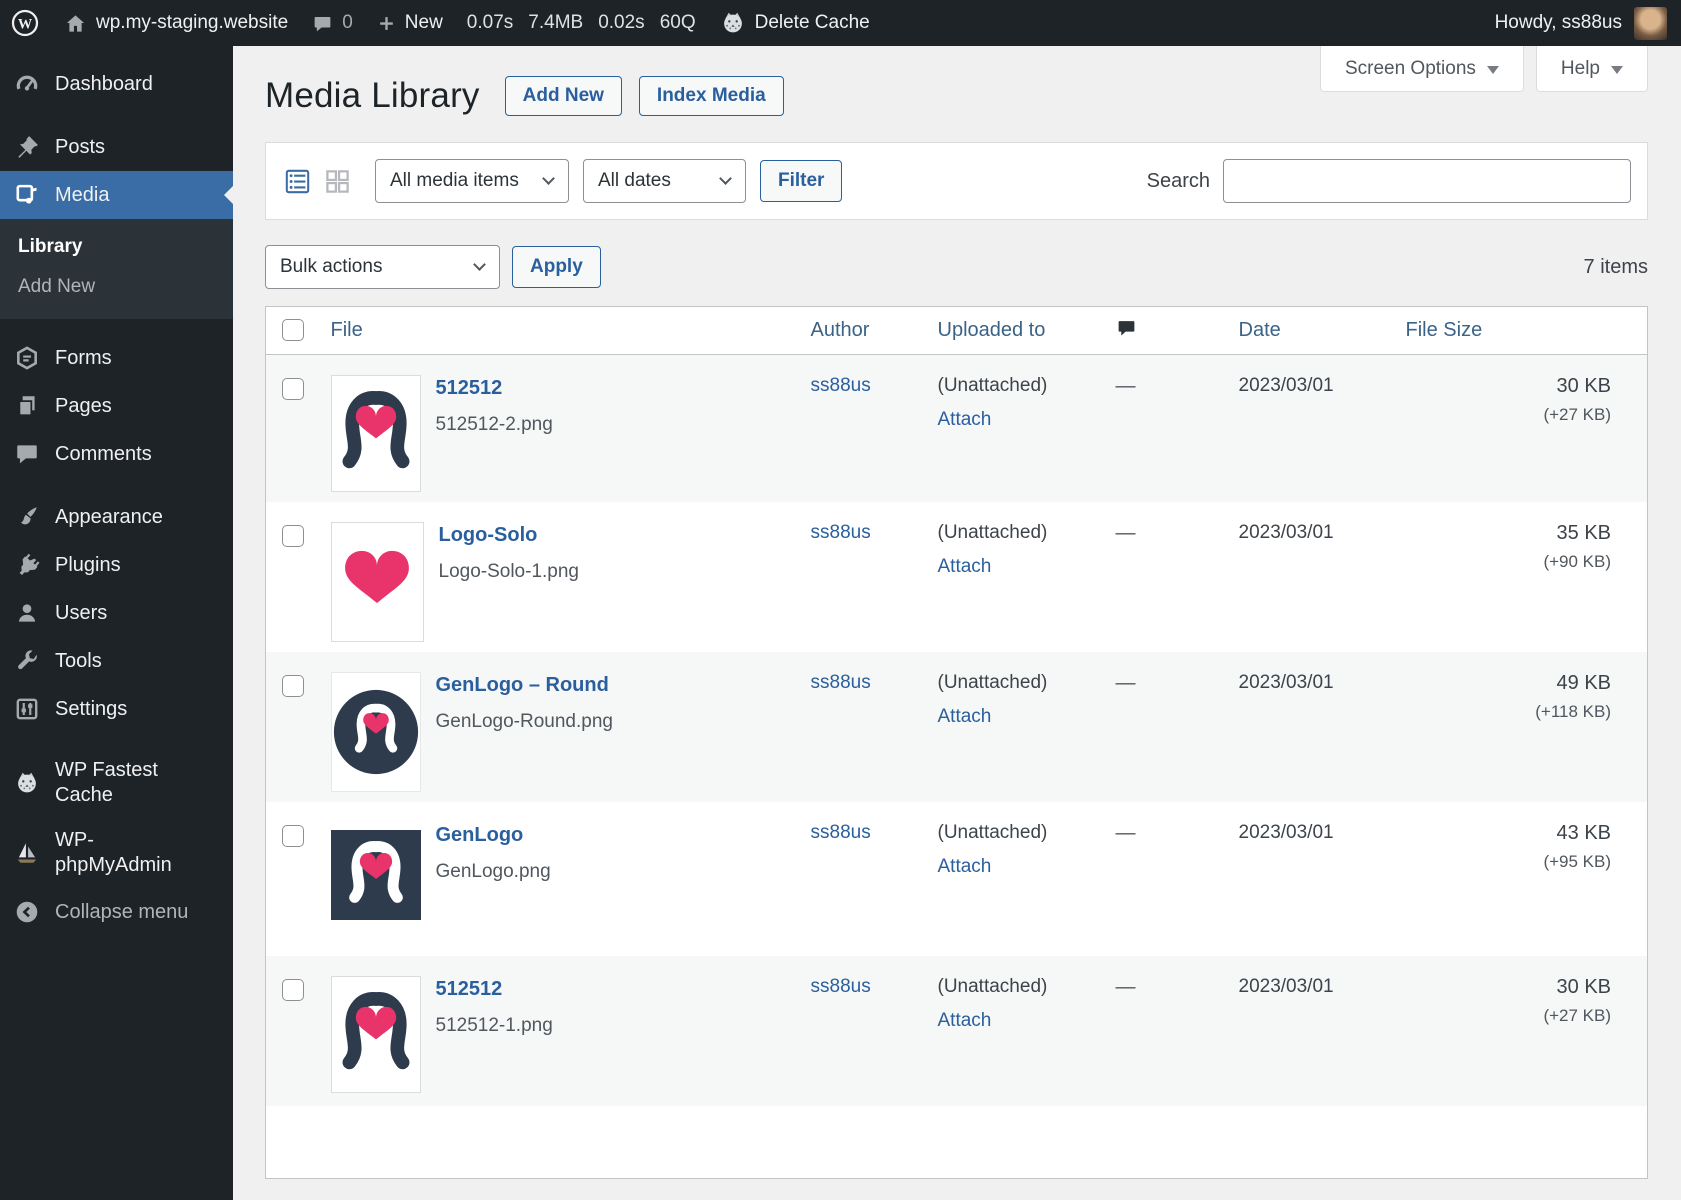 Image resolution: width=1681 pixels, height=1200 pixels. What do you see at coordinates (634, 180) in the screenshot?
I see `date-filter-value: All dates` at bounding box center [634, 180].